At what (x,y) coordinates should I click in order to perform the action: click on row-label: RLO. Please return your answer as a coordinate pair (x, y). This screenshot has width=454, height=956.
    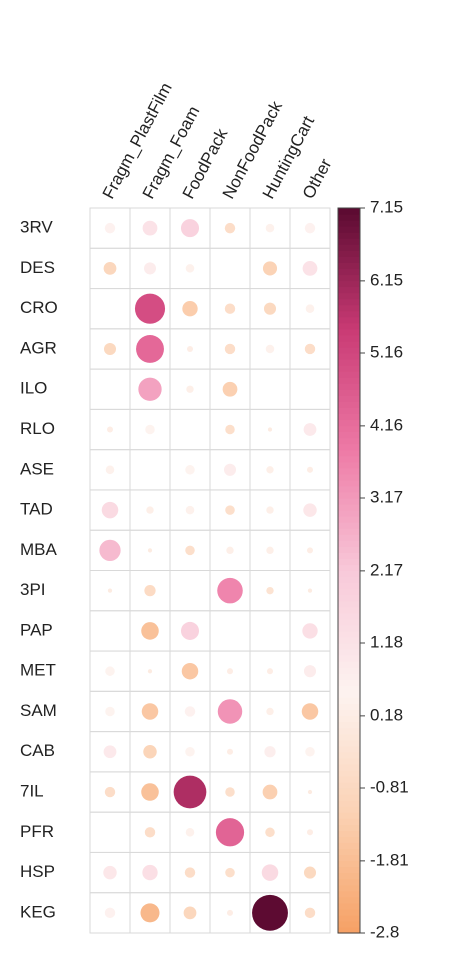
    Looking at the image, I should click on (37, 428).